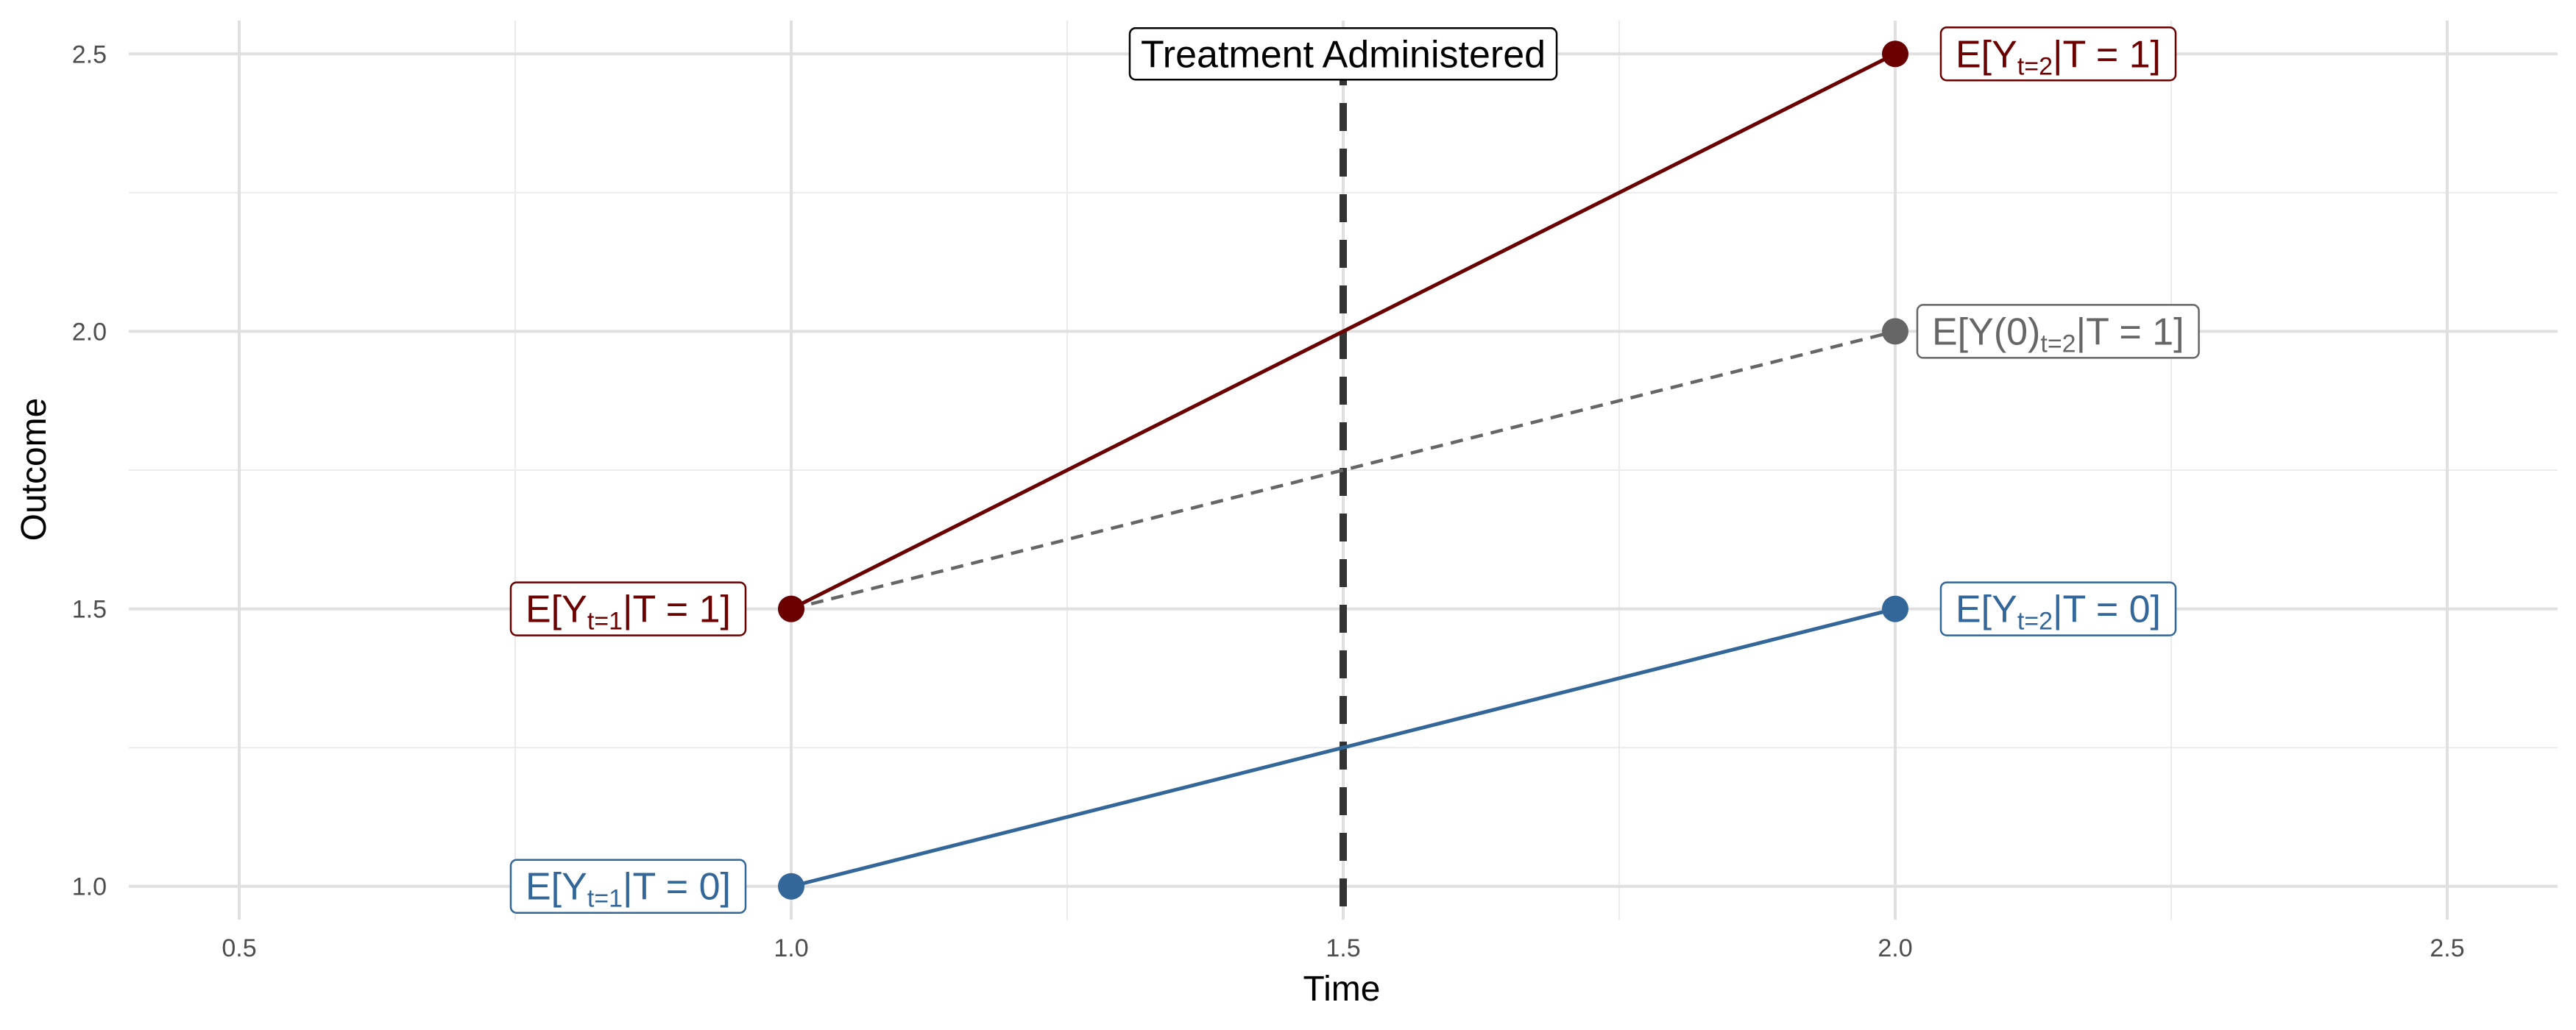 The width and height of the screenshot is (2576, 1030). I want to click on counterfactual-series-line, so click(1343, 471).